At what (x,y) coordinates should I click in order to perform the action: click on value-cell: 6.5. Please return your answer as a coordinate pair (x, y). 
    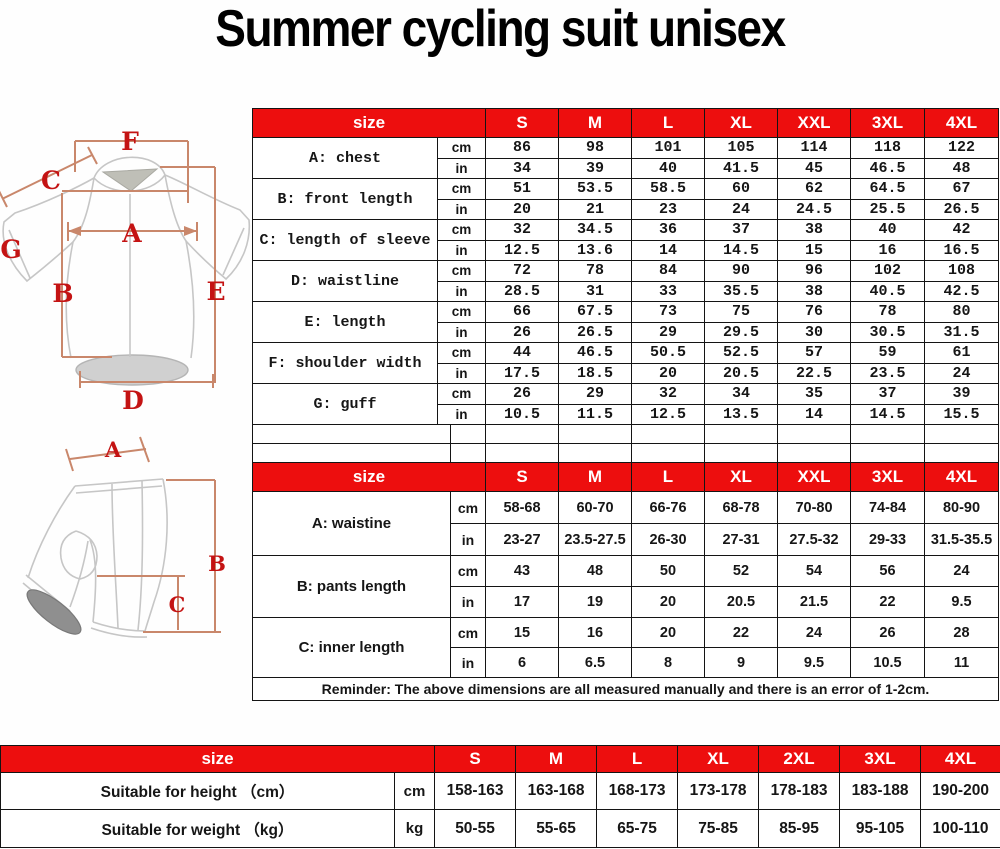
    Looking at the image, I should click on (595, 662).